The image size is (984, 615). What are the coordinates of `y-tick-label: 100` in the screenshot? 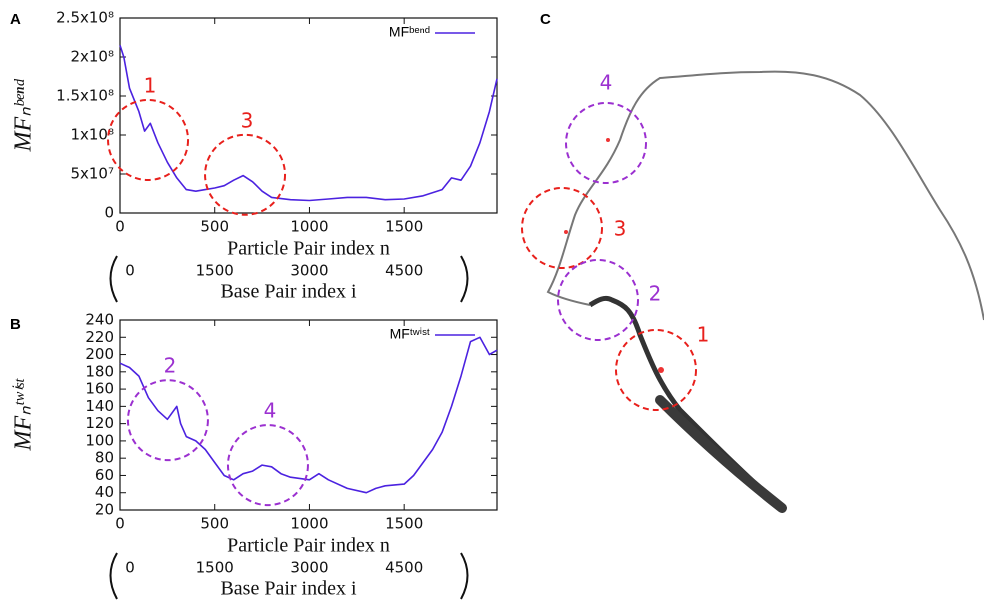 It's located at (99, 440).